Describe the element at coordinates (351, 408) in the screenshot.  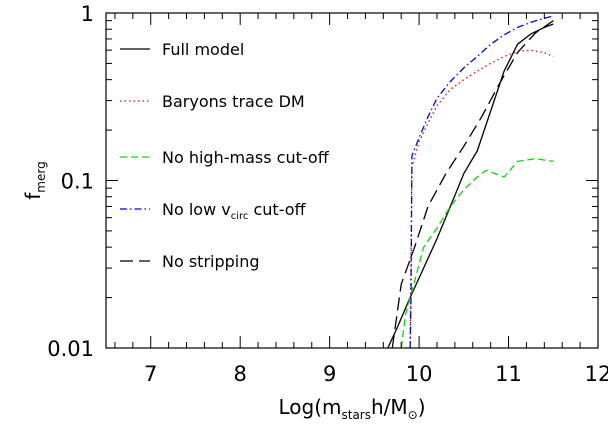
I see `x-axis-label: Log(mstarsh/M⊙)` at that location.